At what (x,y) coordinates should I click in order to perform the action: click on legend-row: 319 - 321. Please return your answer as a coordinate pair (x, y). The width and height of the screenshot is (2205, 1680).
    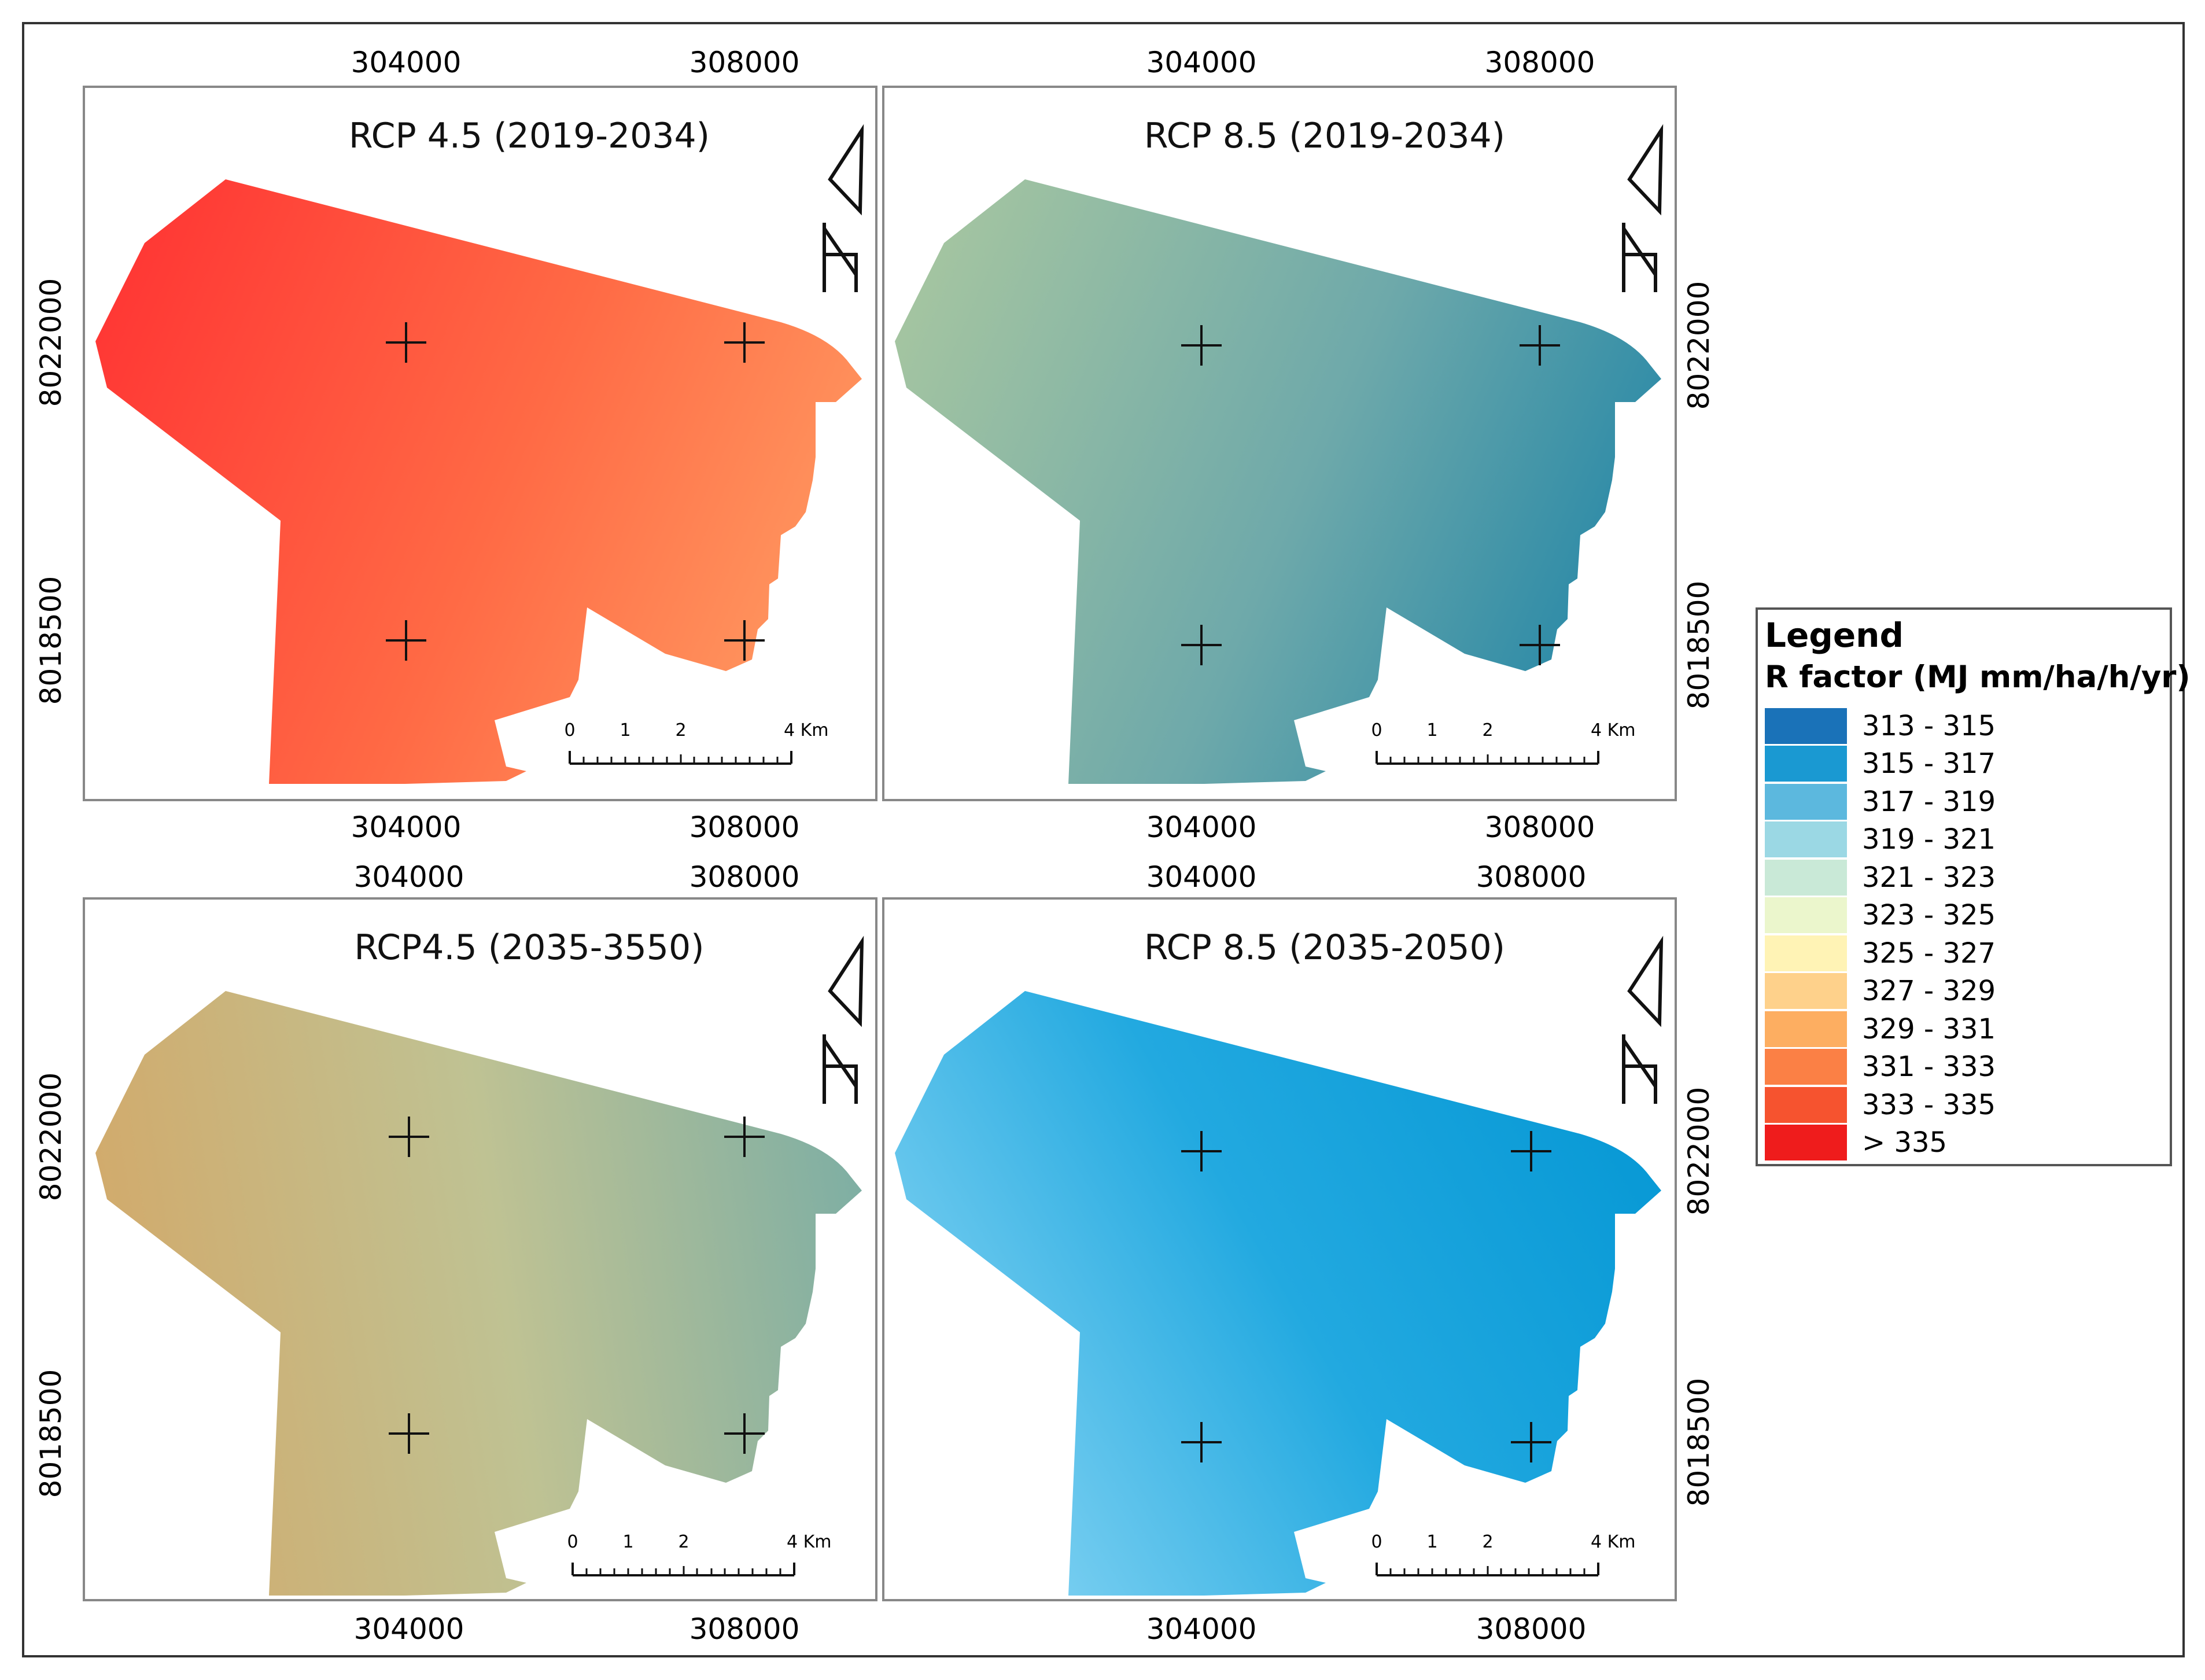
    Looking at the image, I should click on (1880, 840).